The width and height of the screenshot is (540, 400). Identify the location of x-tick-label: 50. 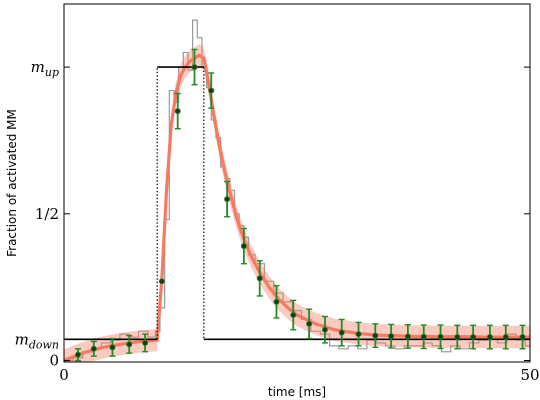
(529, 375).